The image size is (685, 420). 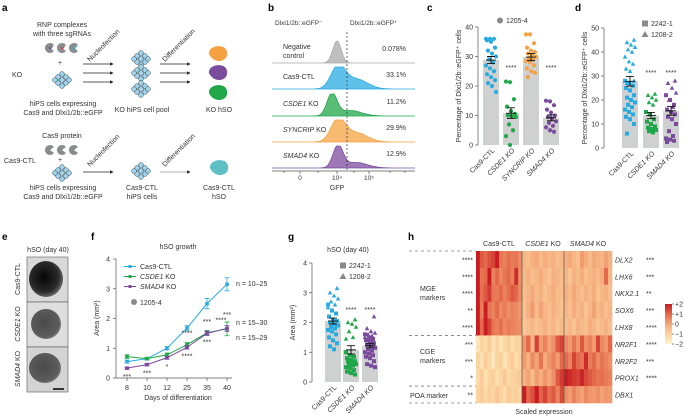 I want to click on gene-label-NR2F2: NR2F2, so click(x=626, y=362).